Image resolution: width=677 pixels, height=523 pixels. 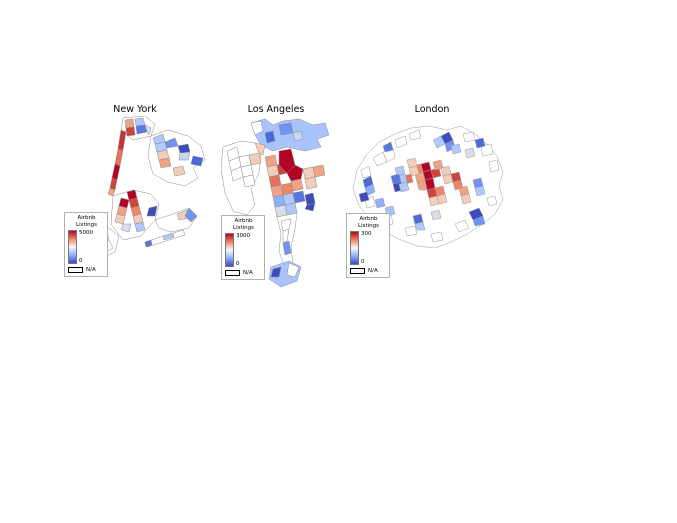 I want to click on choropleth-map-london, so click(x=427, y=190).